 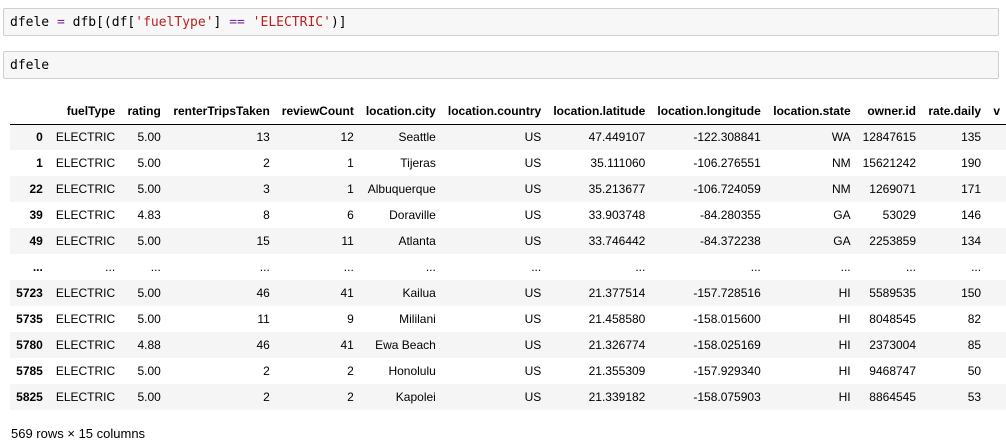 I want to click on table-cell: -157.728516, so click(x=727, y=293).